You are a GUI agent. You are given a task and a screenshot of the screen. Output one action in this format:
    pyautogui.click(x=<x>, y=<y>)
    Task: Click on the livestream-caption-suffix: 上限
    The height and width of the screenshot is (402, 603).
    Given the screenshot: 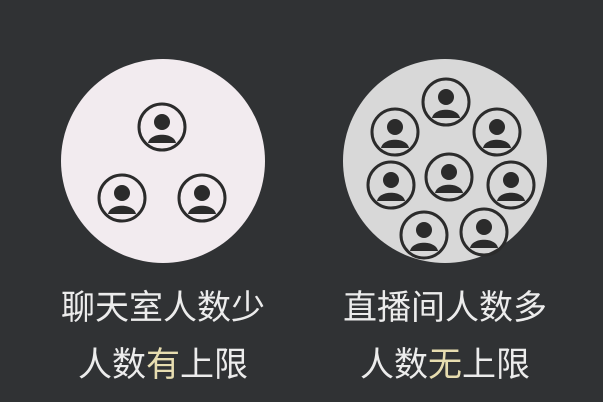 What is the action you would take?
    pyautogui.click(x=496, y=365)
    